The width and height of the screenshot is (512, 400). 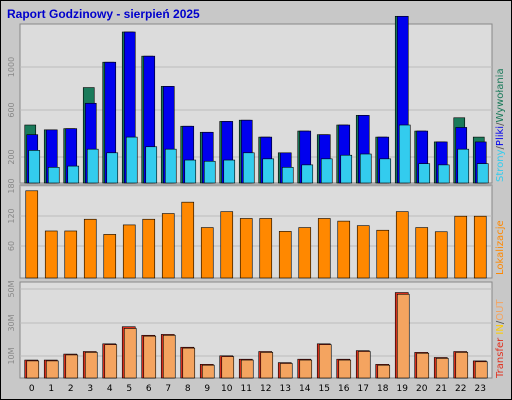 What do you see at coordinates (363, 389) in the screenshot?
I see `x-tick-label: 17` at bounding box center [363, 389].